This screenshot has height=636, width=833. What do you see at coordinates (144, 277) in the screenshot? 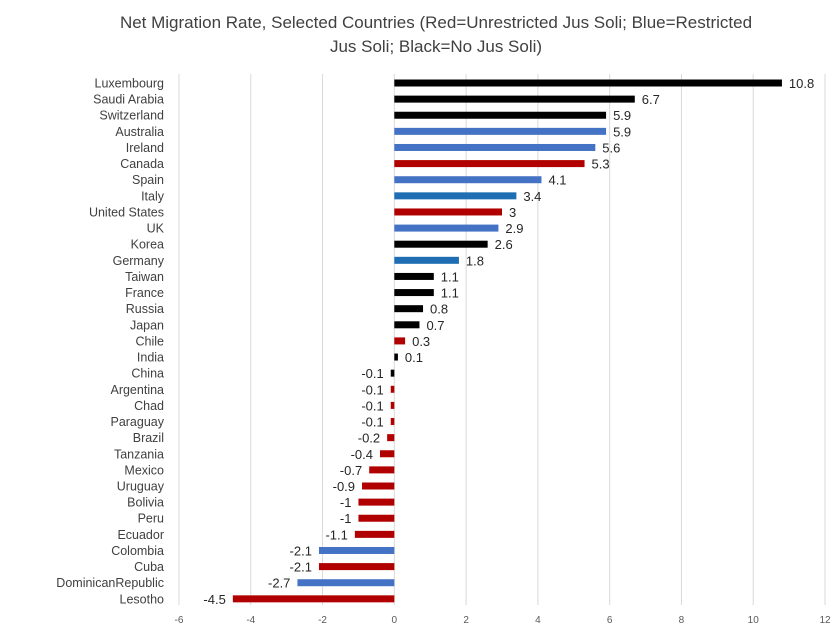
I see `category-label: Taiwan` at bounding box center [144, 277].